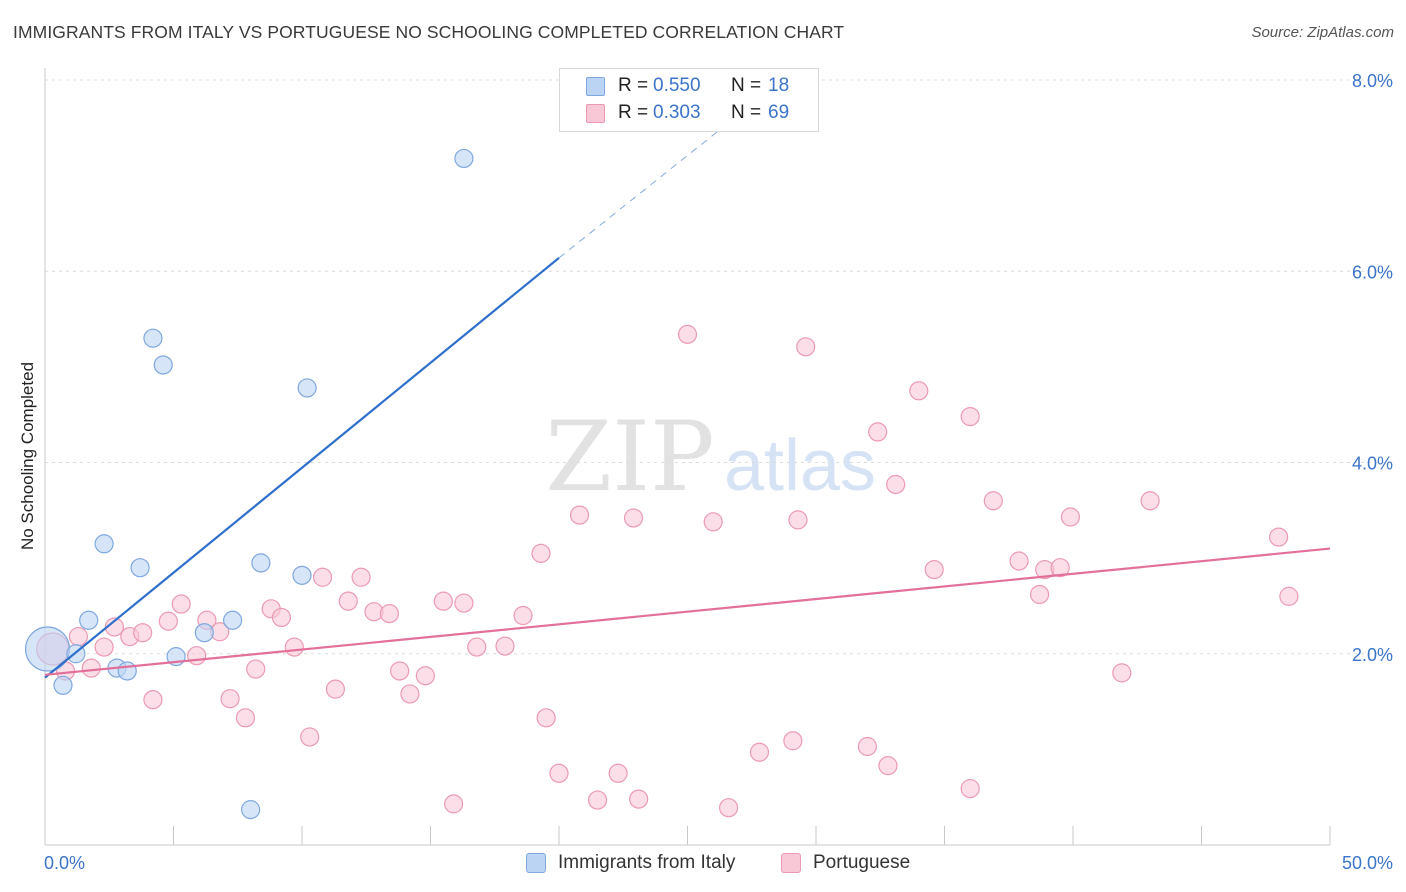  I want to click on legend-r-value: 0.303, so click(677, 112).